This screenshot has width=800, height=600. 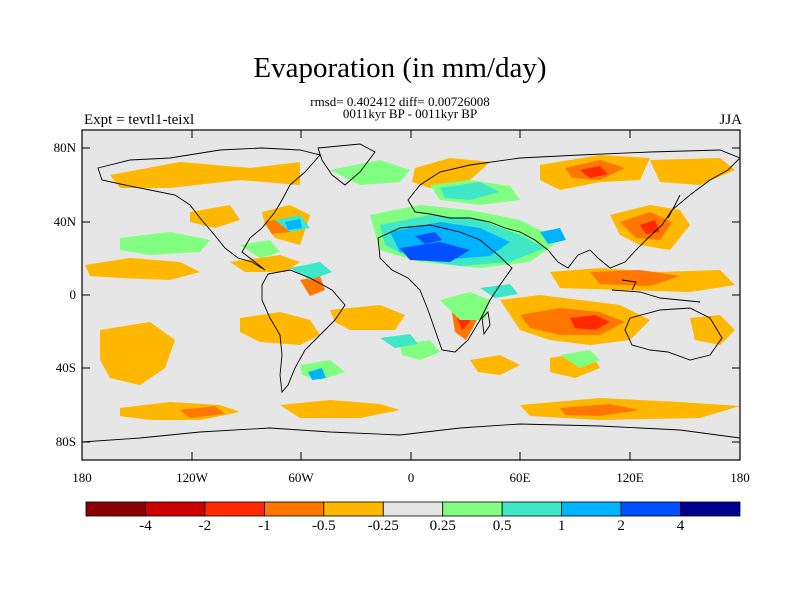 I want to click on experiment-label: Expt = tevtl1-teixl, so click(x=139, y=120).